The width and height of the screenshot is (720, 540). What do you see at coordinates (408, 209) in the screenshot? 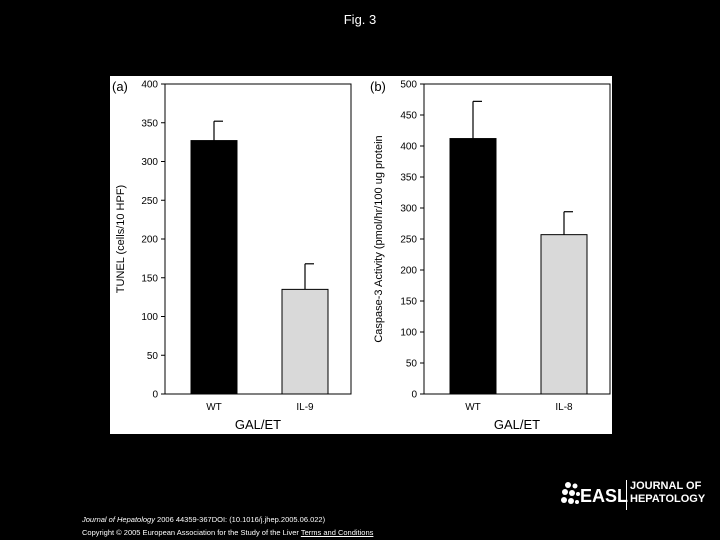
I see `panel-2-ytick-label: 300` at bounding box center [408, 209].